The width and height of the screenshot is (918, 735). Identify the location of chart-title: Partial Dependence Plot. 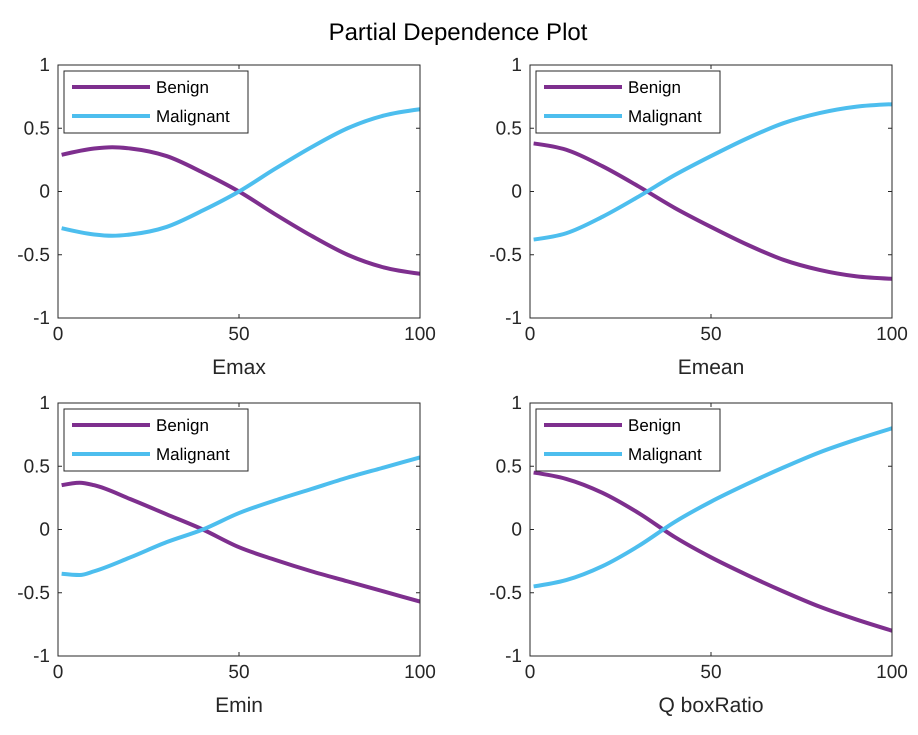
(458, 32).